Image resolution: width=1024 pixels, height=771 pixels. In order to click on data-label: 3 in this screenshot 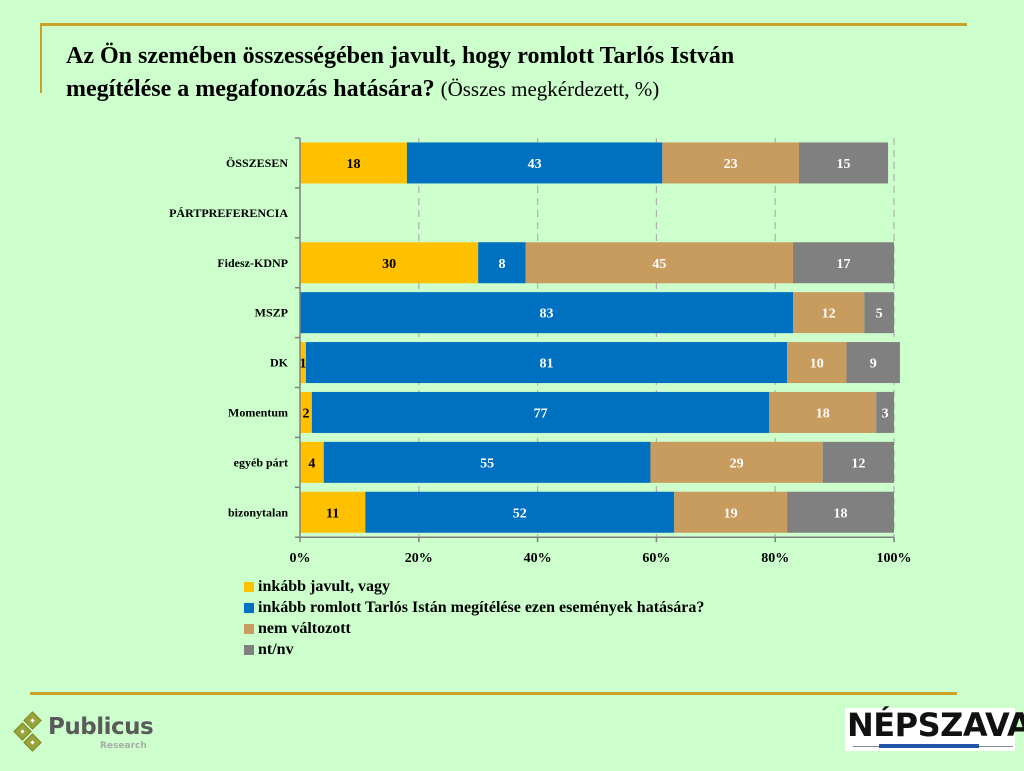, I will do `click(885, 413)`.